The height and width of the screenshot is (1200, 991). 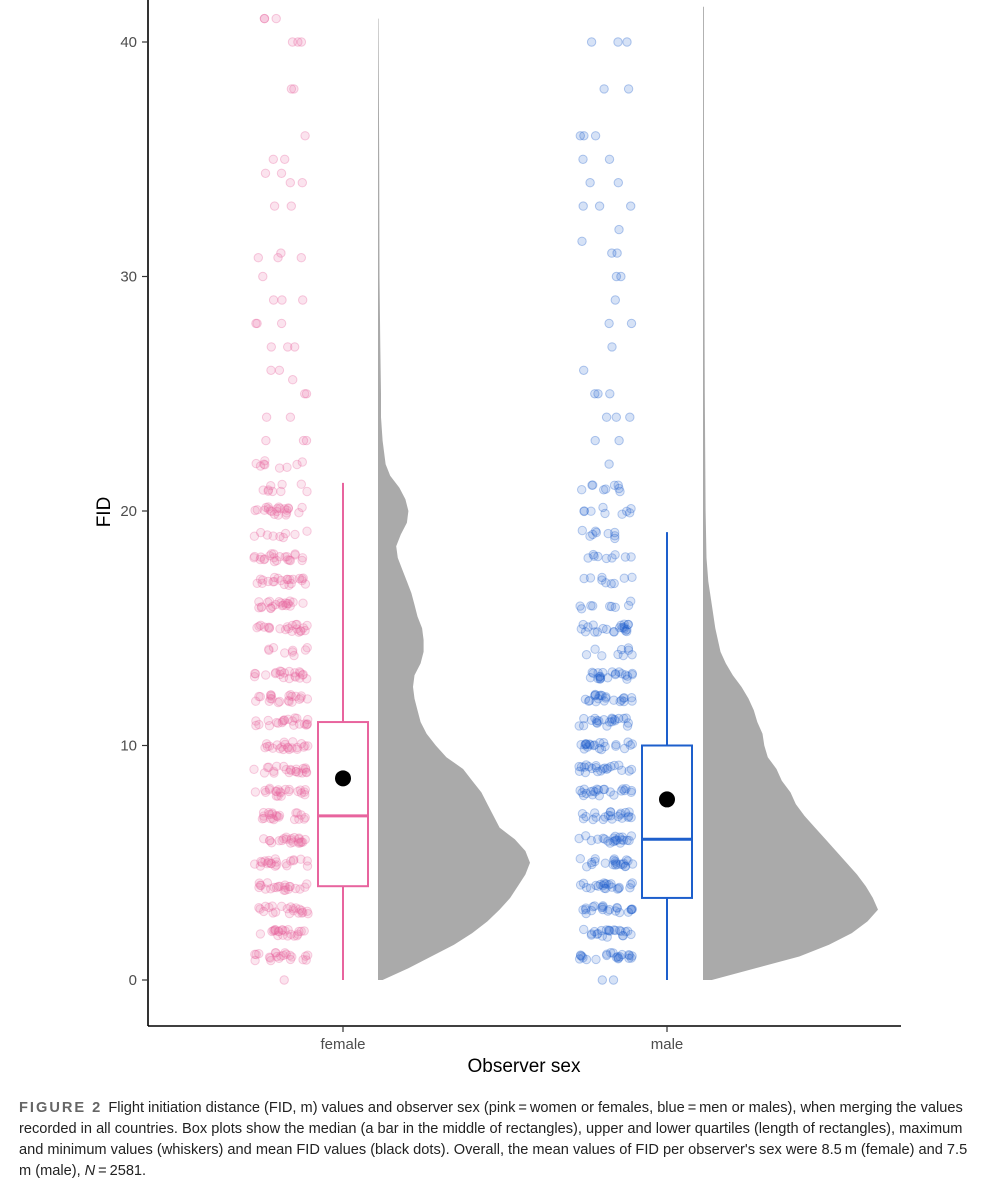 What do you see at coordinates (343, 778) in the screenshot?
I see `mean-dot-female` at bounding box center [343, 778].